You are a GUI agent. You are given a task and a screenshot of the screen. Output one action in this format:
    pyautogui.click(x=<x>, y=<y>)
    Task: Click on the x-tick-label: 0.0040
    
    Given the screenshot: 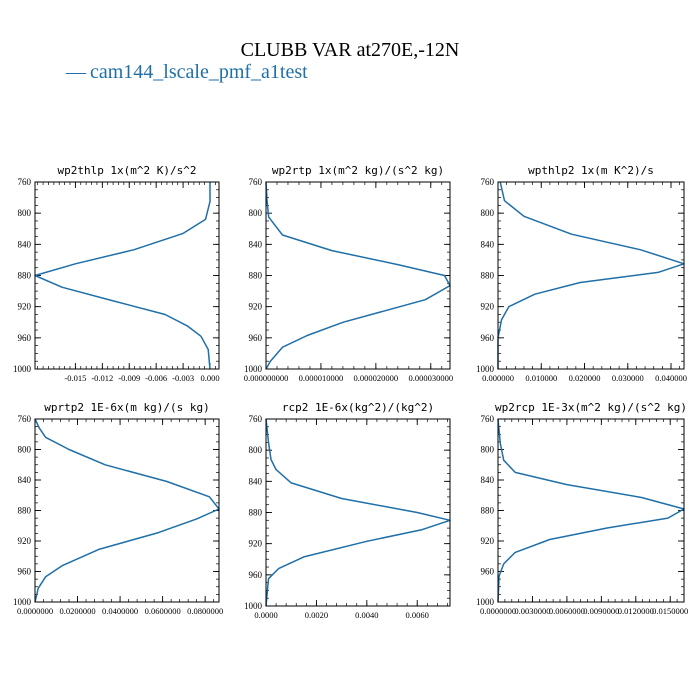 What is the action you would take?
    pyautogui.click(x=366, y=615)
    